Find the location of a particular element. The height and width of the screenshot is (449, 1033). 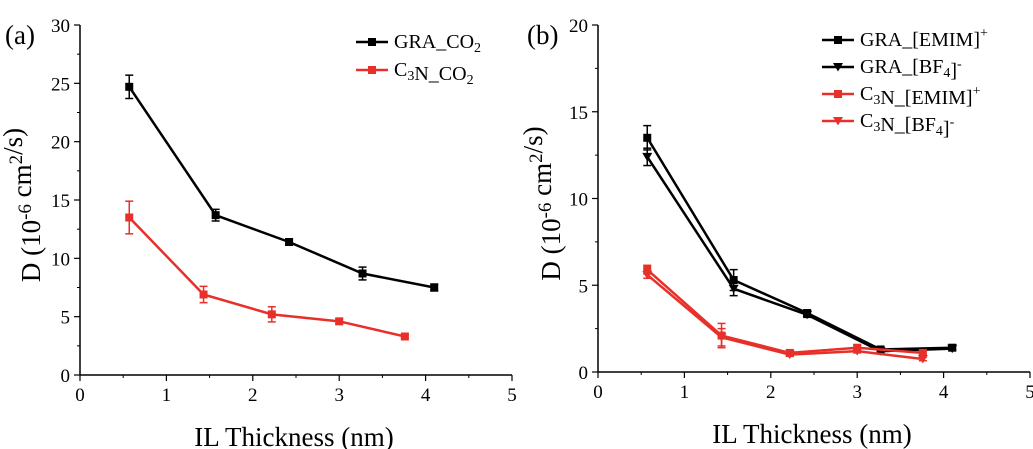

legend-item: GRA_[BF4]- is located at coordinates (892, 69).